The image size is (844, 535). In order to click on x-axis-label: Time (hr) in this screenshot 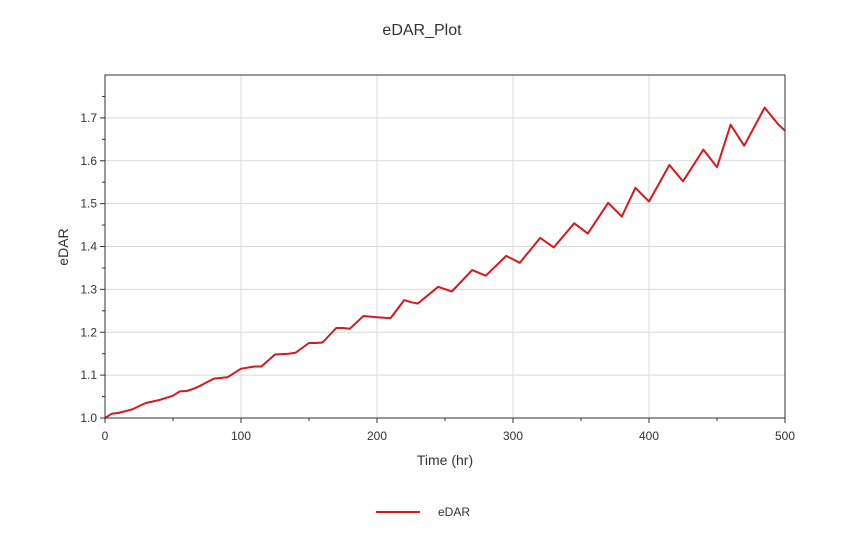, I will do `click(445, 460)`.